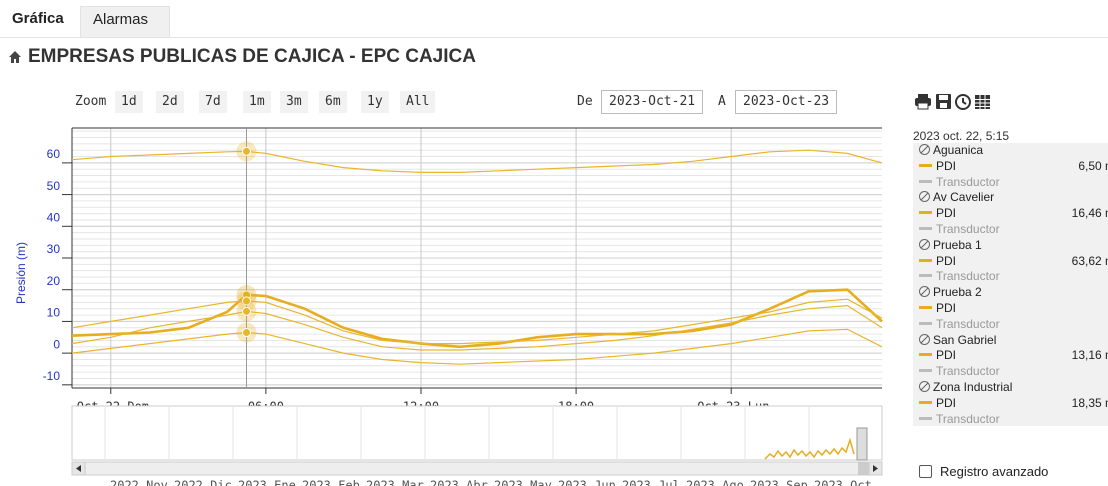 This screenshot has width=1108, height=486. Describe the element at coordinates (54, 217) in the screenshot. I see `y-tick-label: 40` at that location.